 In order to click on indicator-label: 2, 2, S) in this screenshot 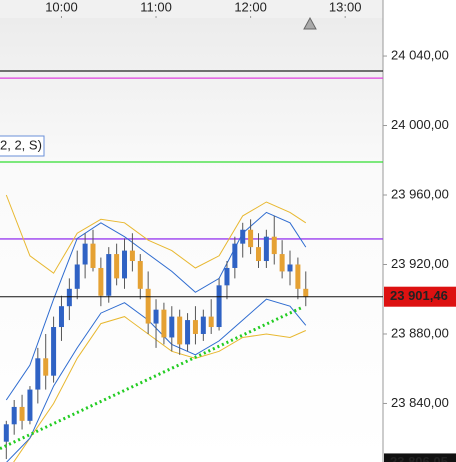, I will do `click(21, 144)`.